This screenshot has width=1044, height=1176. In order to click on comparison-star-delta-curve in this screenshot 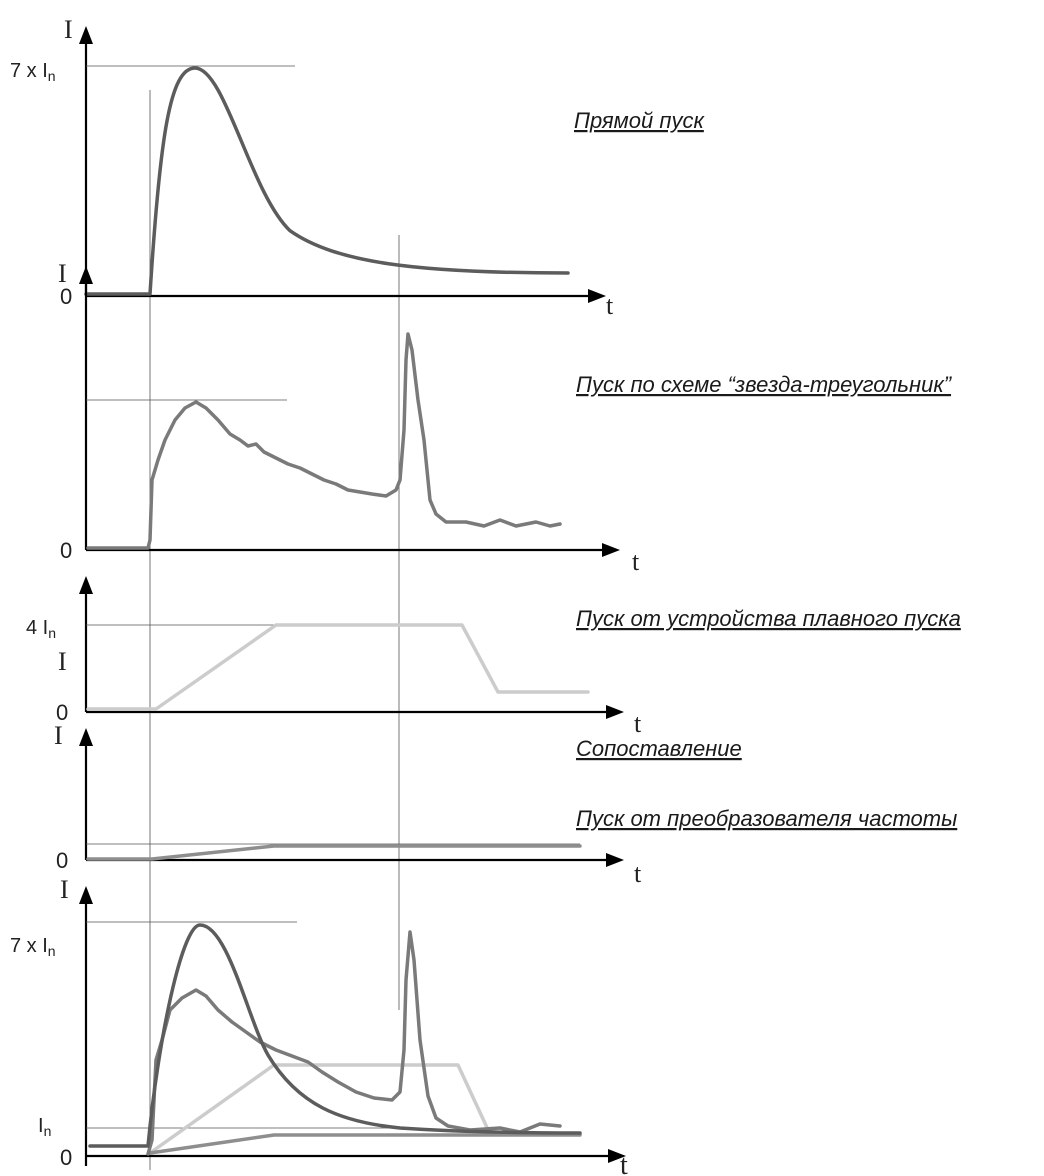, I will do `click(354, 1043)`.